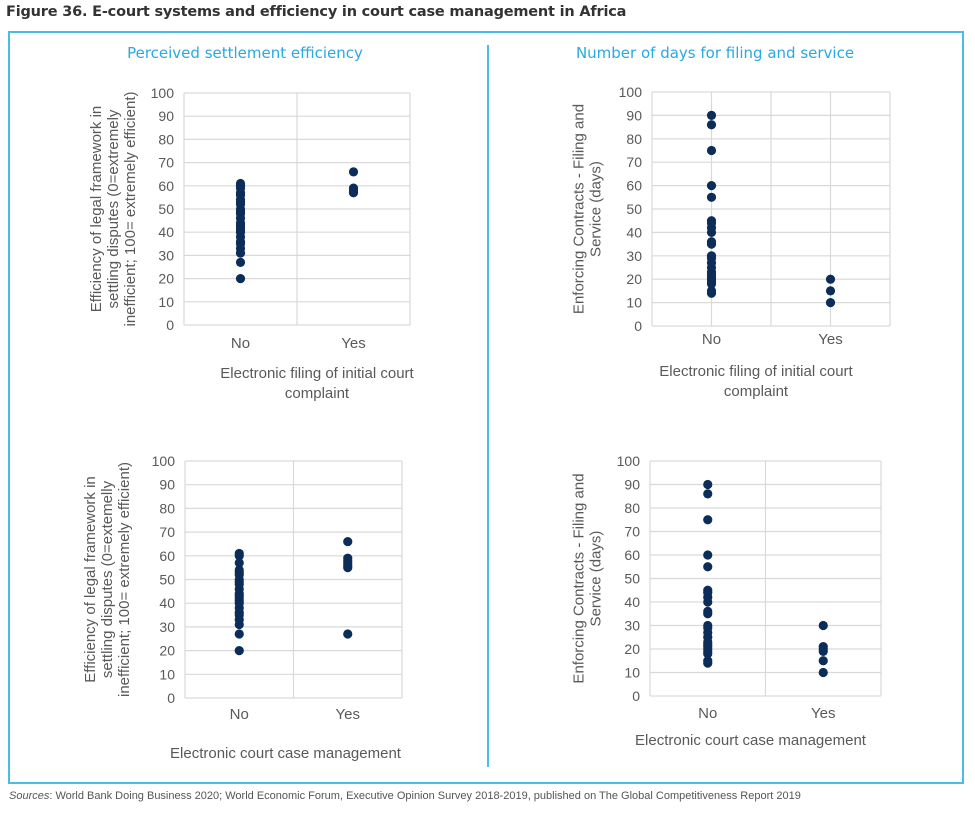 The width and height of the screenshot is (975, 813). What do you see at coordinates (634, 115) in the screenshot?
I see `top-right-ytick-label: 90` at bounding box center [634, 115].